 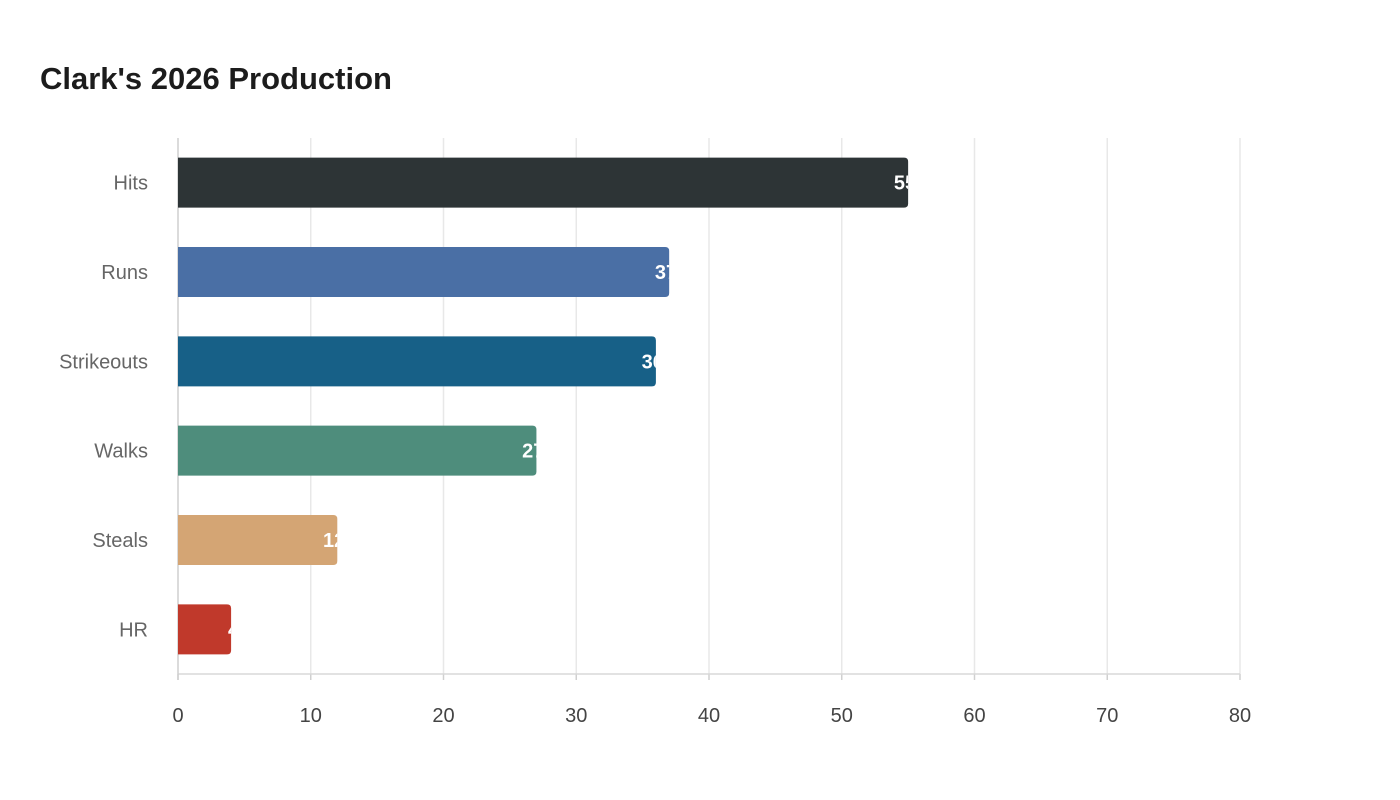 What do you see at coordinates (709, 716) in the screenshot?
I see `x-tick-label-40: 40` at bounding box center [709, 716].